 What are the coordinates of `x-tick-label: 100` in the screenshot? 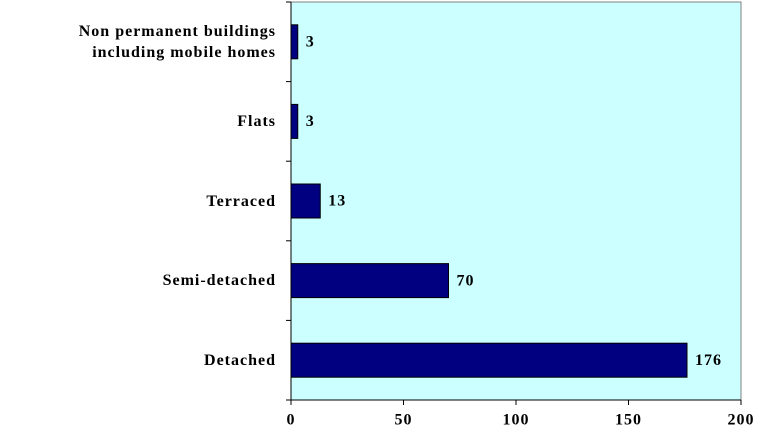 It's located at (516, 420).